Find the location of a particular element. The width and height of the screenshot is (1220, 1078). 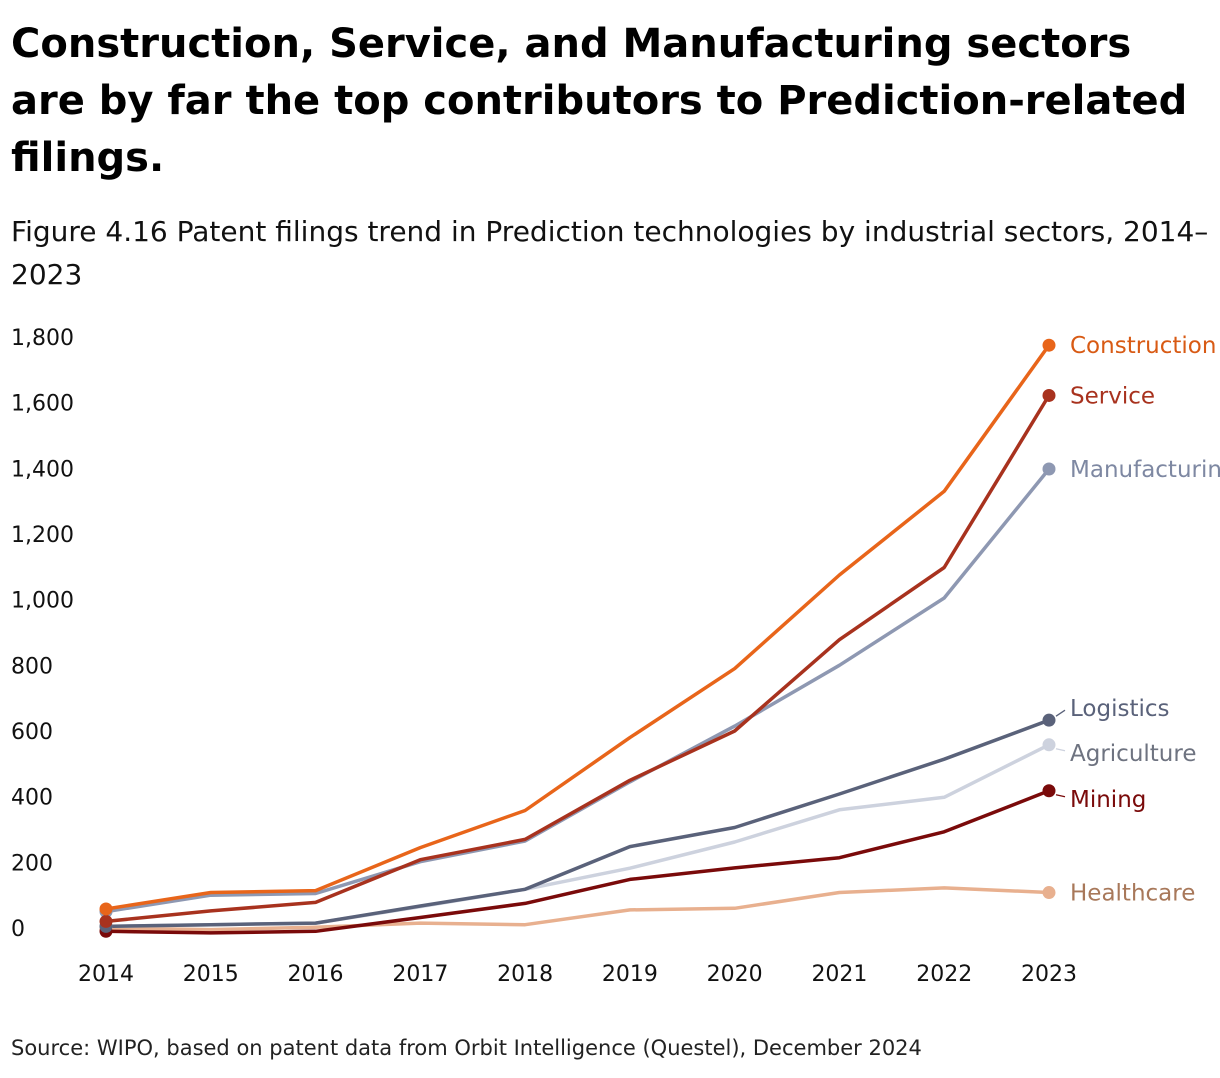

end-point-service is located at coordinates (1049, 395).